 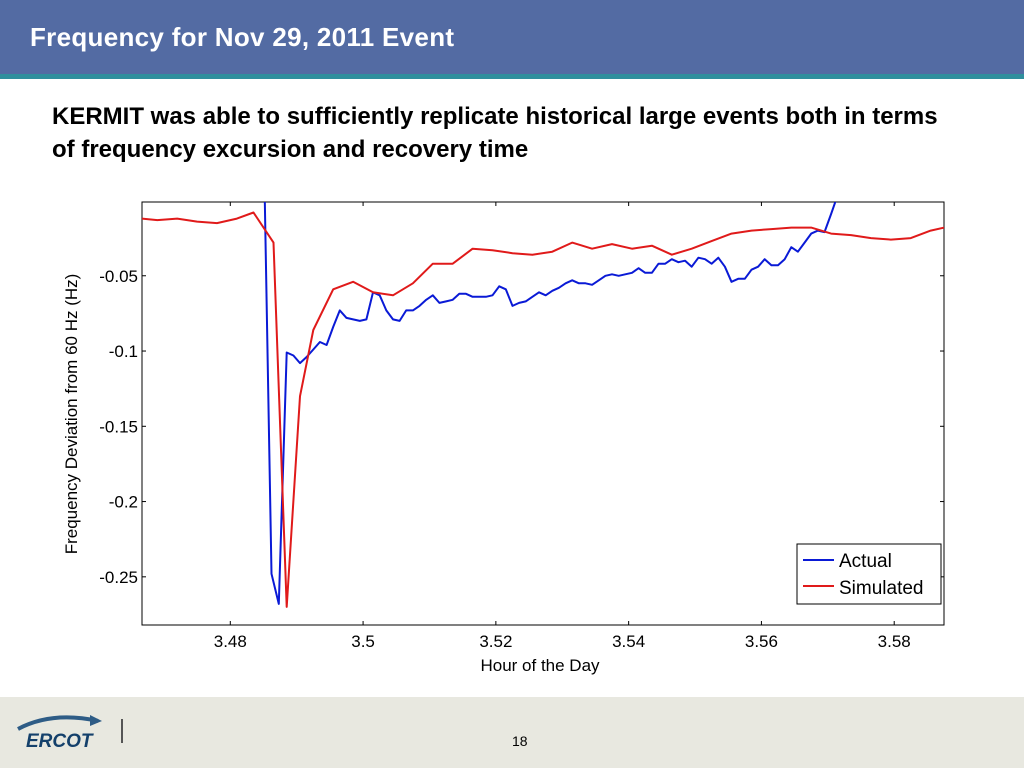 I want to click on x-tick-label: 3.48, so click(x=230, y=641).